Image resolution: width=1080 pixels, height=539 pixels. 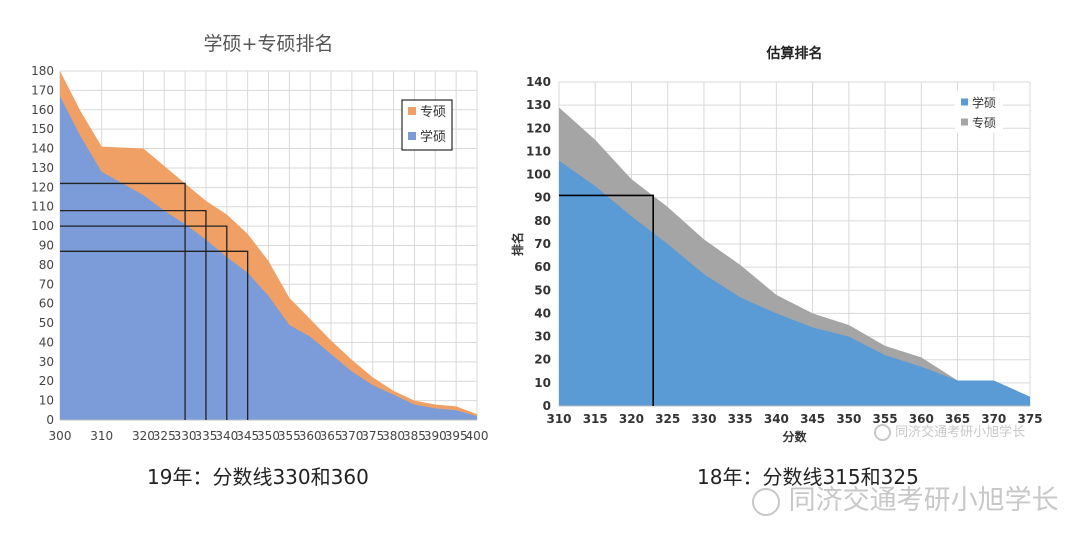 I want to click on chart-title: 估算排名, so click(x=794, y=53).